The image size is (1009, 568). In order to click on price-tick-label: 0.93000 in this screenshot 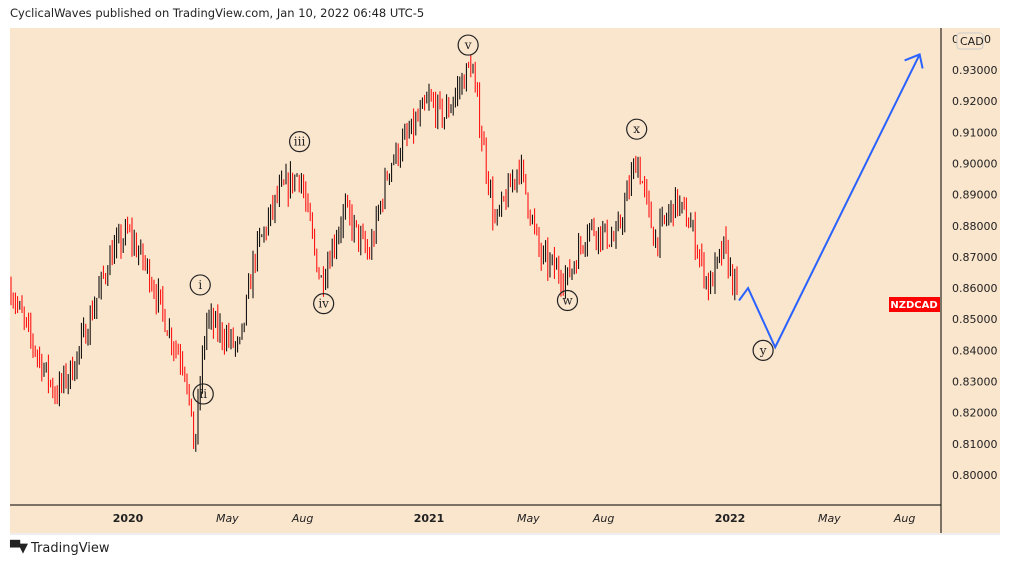, I will do `click(975, 70)`.